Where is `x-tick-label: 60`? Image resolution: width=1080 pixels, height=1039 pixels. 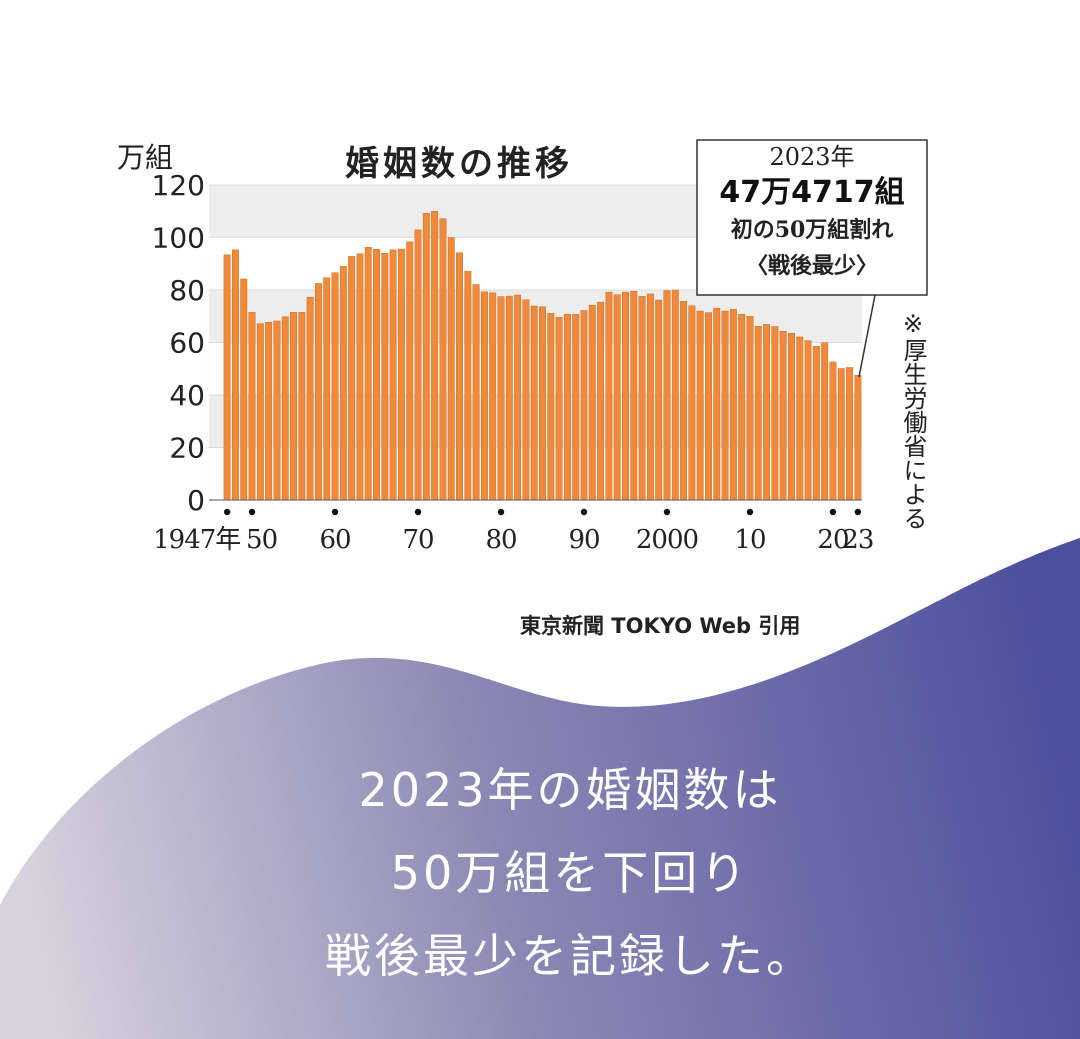
x-tick-label: 60 is located at coordinates (334, 540).